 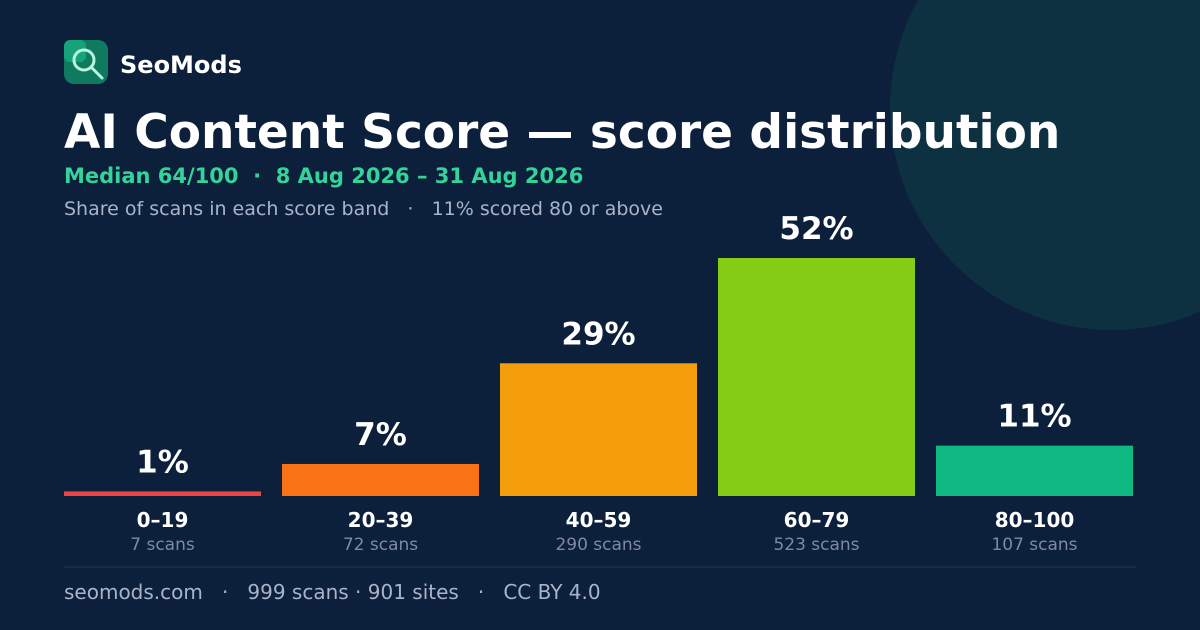 What do you see at coordinates (162, 462) in the screenshot?
I see `value-label: 1%` at bounding box center [162, 462].